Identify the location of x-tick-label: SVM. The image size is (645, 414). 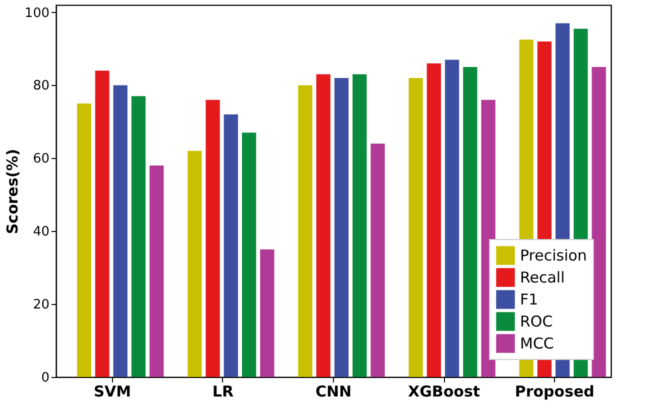
(113, 391).